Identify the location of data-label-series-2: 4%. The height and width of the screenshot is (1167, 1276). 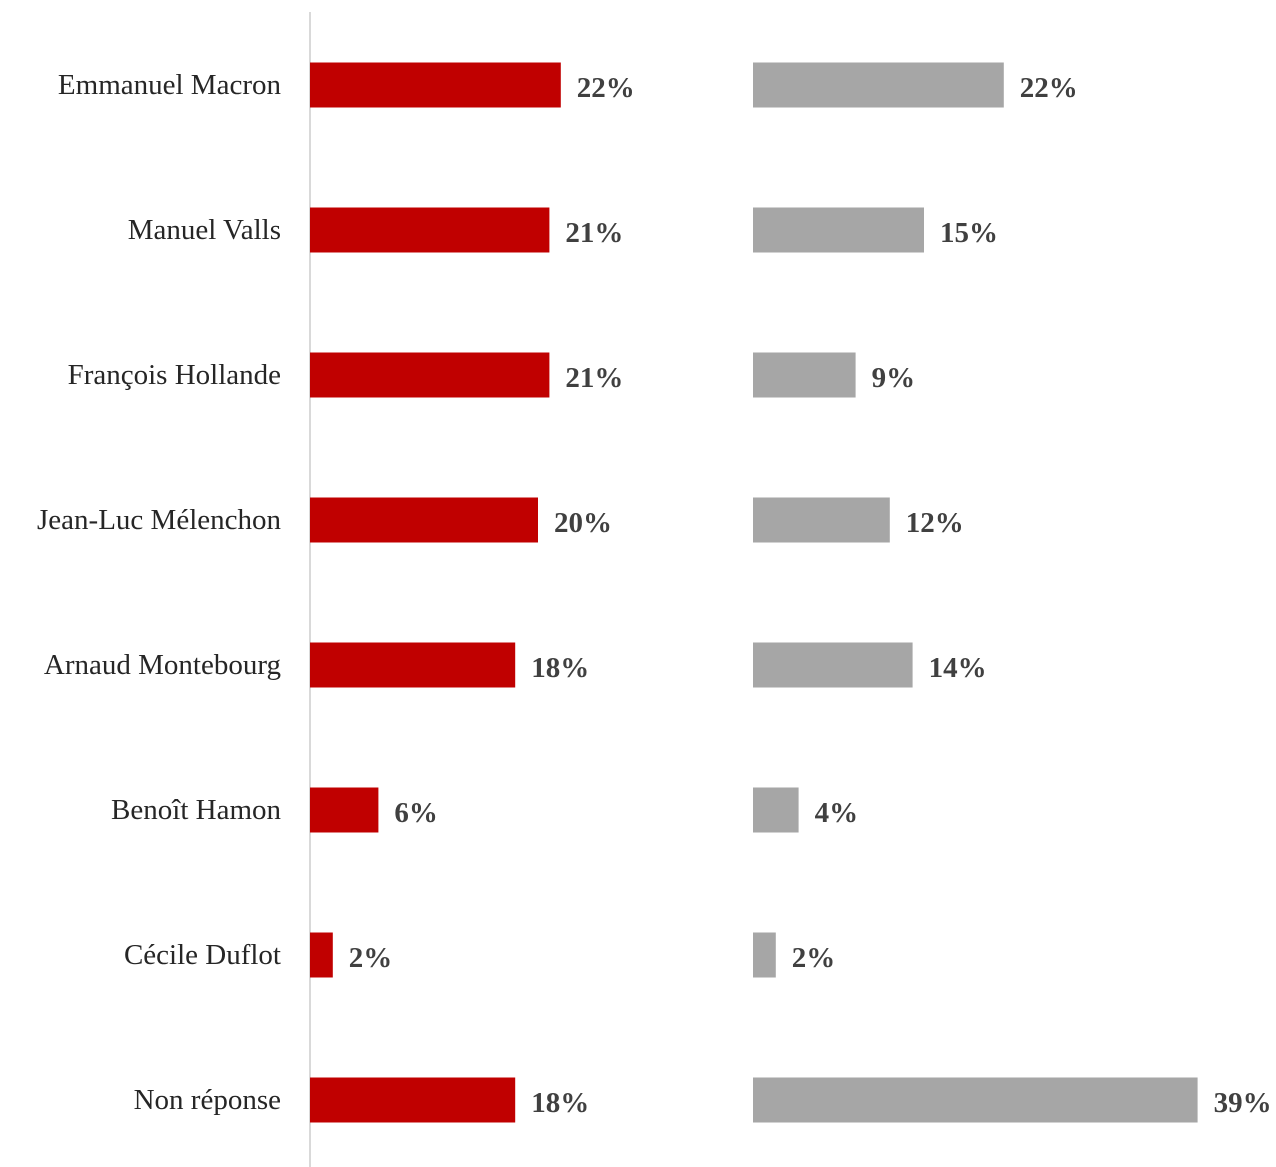
(837, 813).